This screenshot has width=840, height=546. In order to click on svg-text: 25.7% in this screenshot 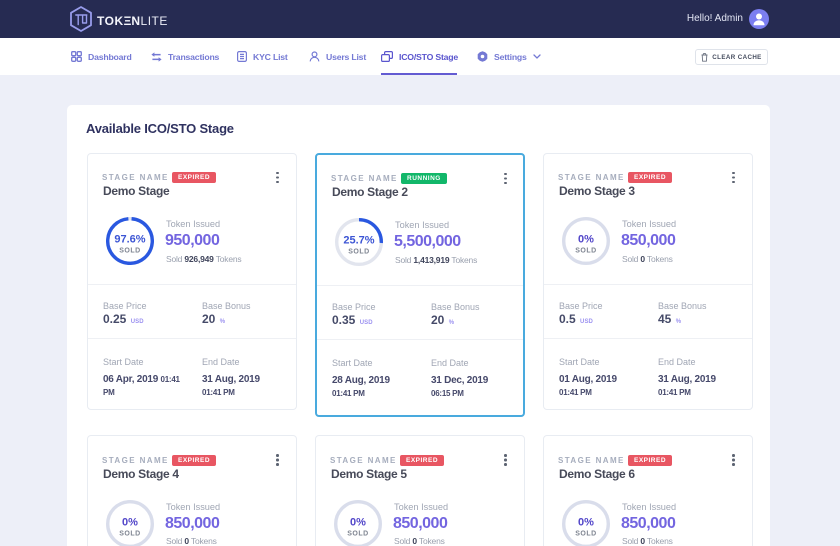, I will do `click(358, 241)`.